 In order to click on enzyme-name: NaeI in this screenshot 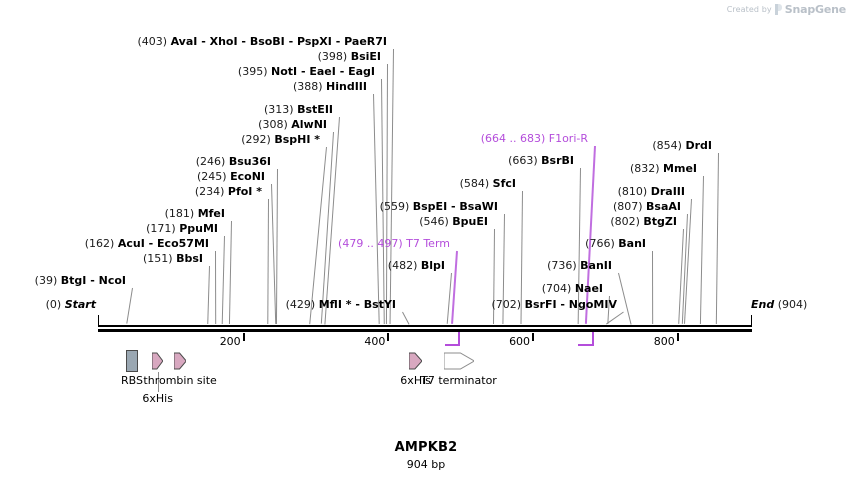, I will do `click(588, 288)`.